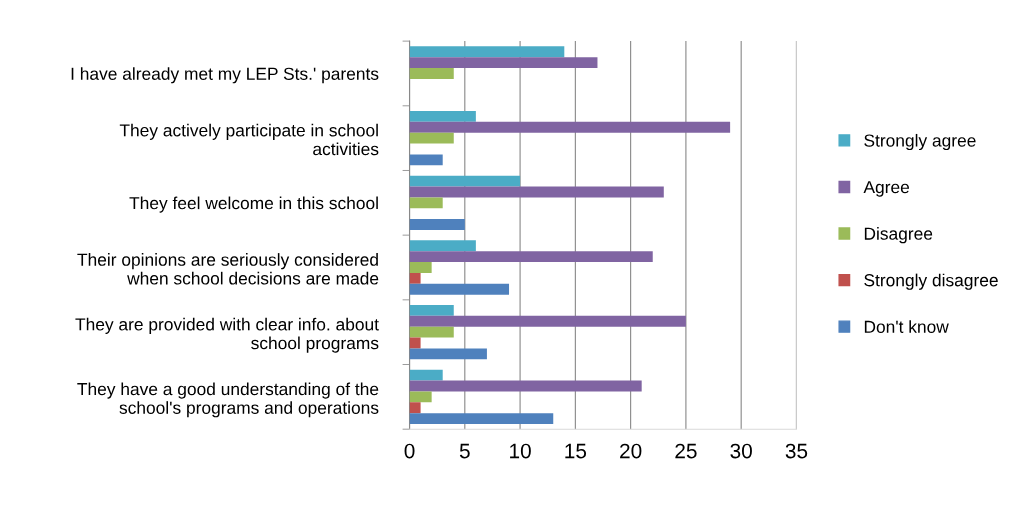 The width and height of the screenshot is (1029, 514). Describe the element at coordinates (228, 400) in the screenshot. I see `y-tick-label: They have a good understanding of the school's programs and operations` at that location.